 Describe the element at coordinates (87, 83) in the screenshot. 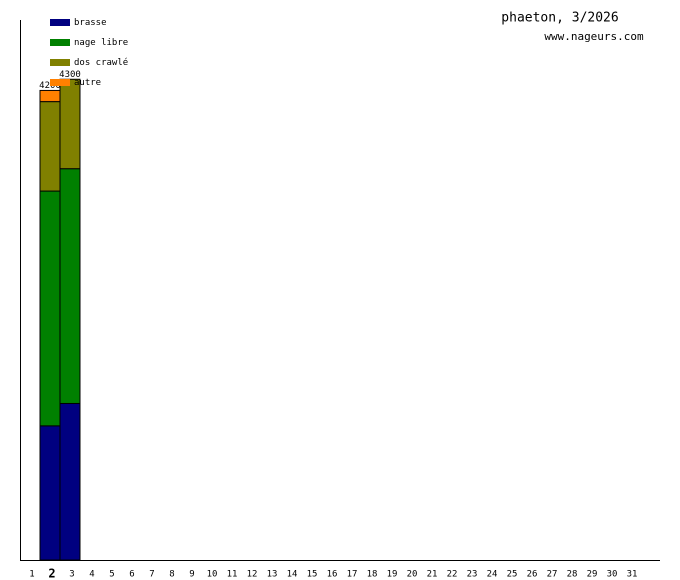

I see `legend-label: autre` at that location.